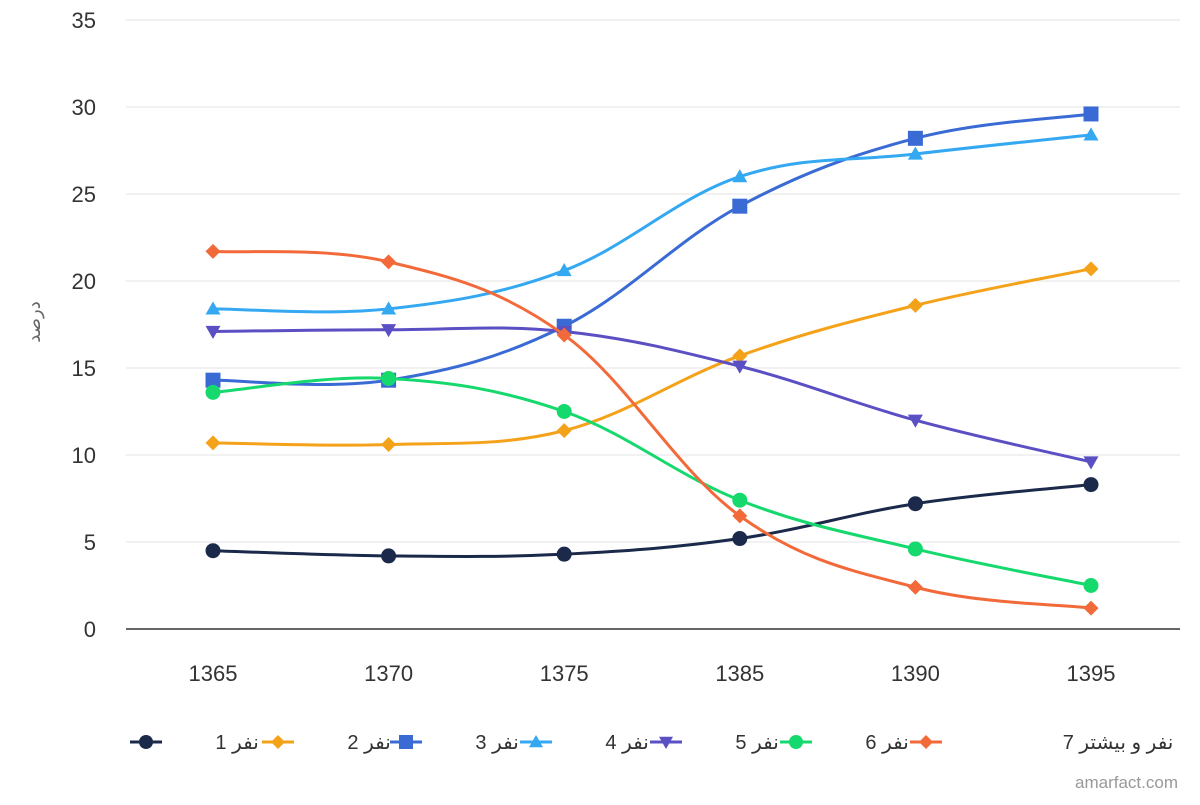 The image size is (1200, 805). What do you see at coordinates (1041, 743) in the screenshot?
I see `legend-item: نفر و بیشتر 7` at bounding box center [1041, 743].